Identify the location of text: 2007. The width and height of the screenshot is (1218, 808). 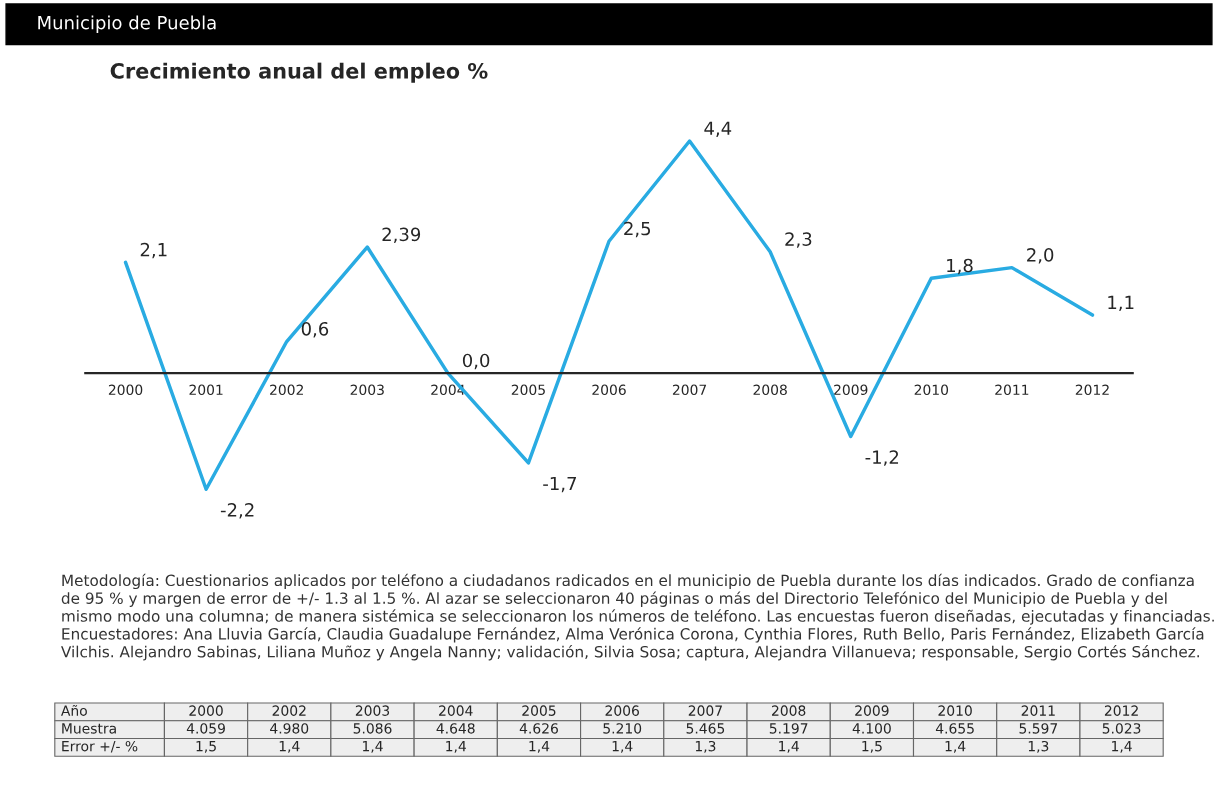
(705, 710).